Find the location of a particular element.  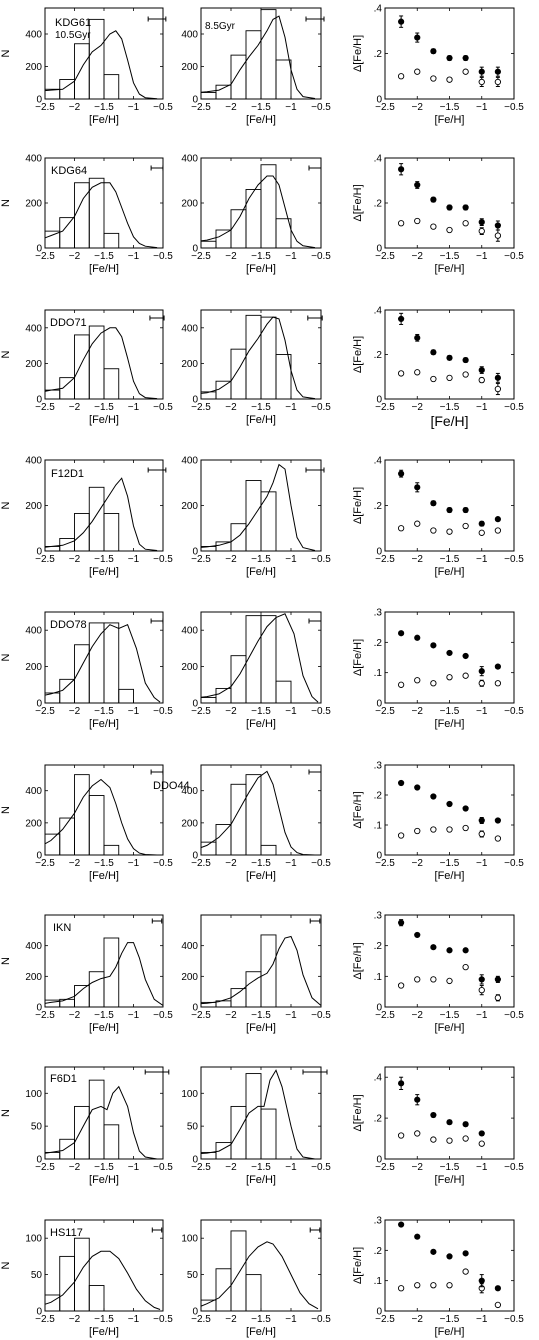

y-tick-label: .3 is located at coordinates (378, 766).